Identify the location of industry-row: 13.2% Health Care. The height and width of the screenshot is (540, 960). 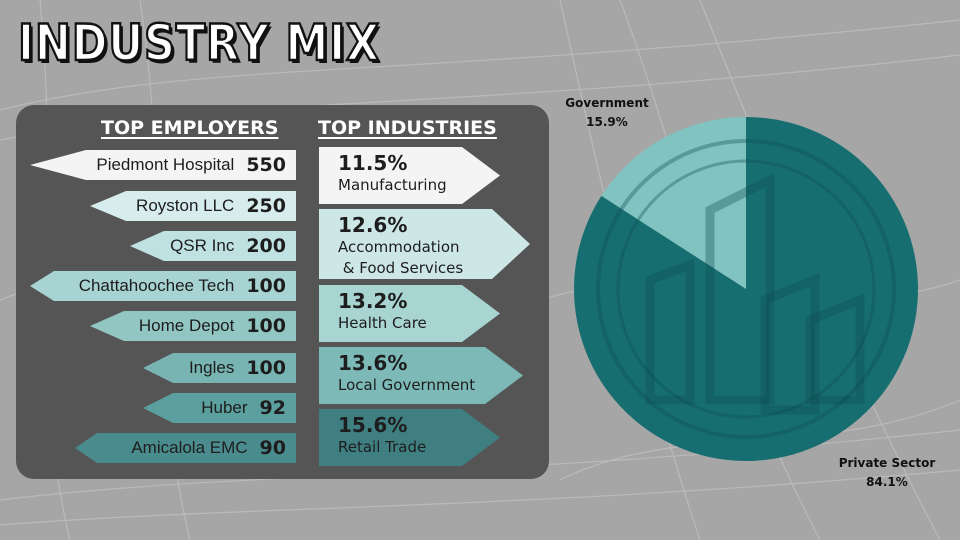
(409, 313).